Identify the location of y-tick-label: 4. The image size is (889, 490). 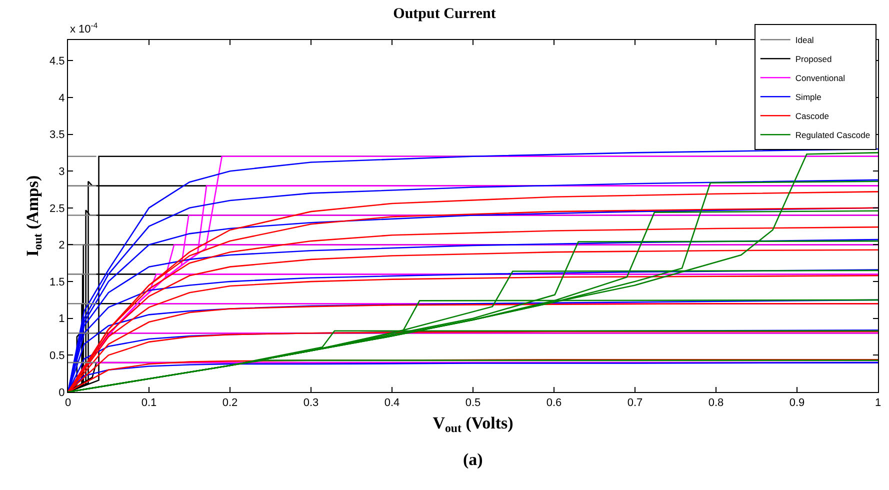
(61, 98).